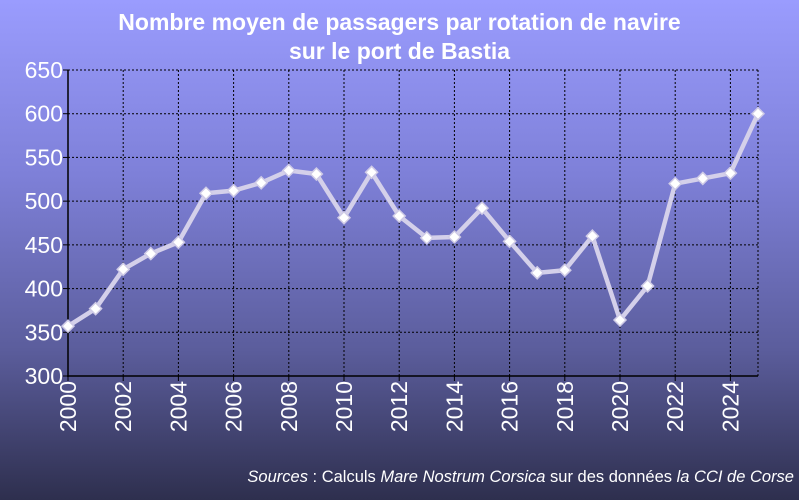 The height and width of the screenshot is (500, 799). Describe the element at coordinates (123, 406) in the screenshot. I see `x-tick-label: 2002` at that location.